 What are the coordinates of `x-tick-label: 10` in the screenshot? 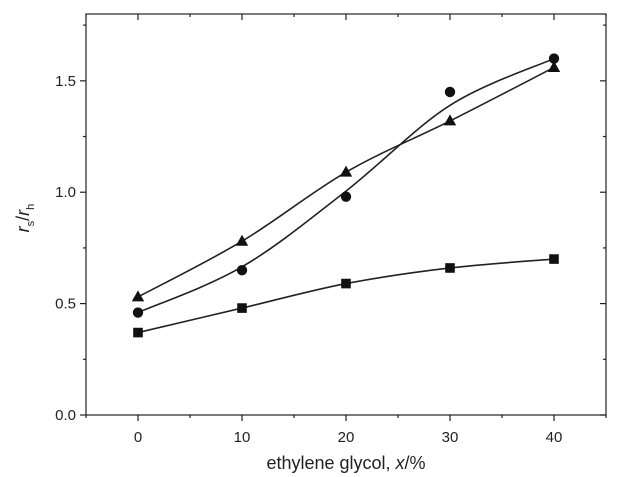 It's located at (242, 437).